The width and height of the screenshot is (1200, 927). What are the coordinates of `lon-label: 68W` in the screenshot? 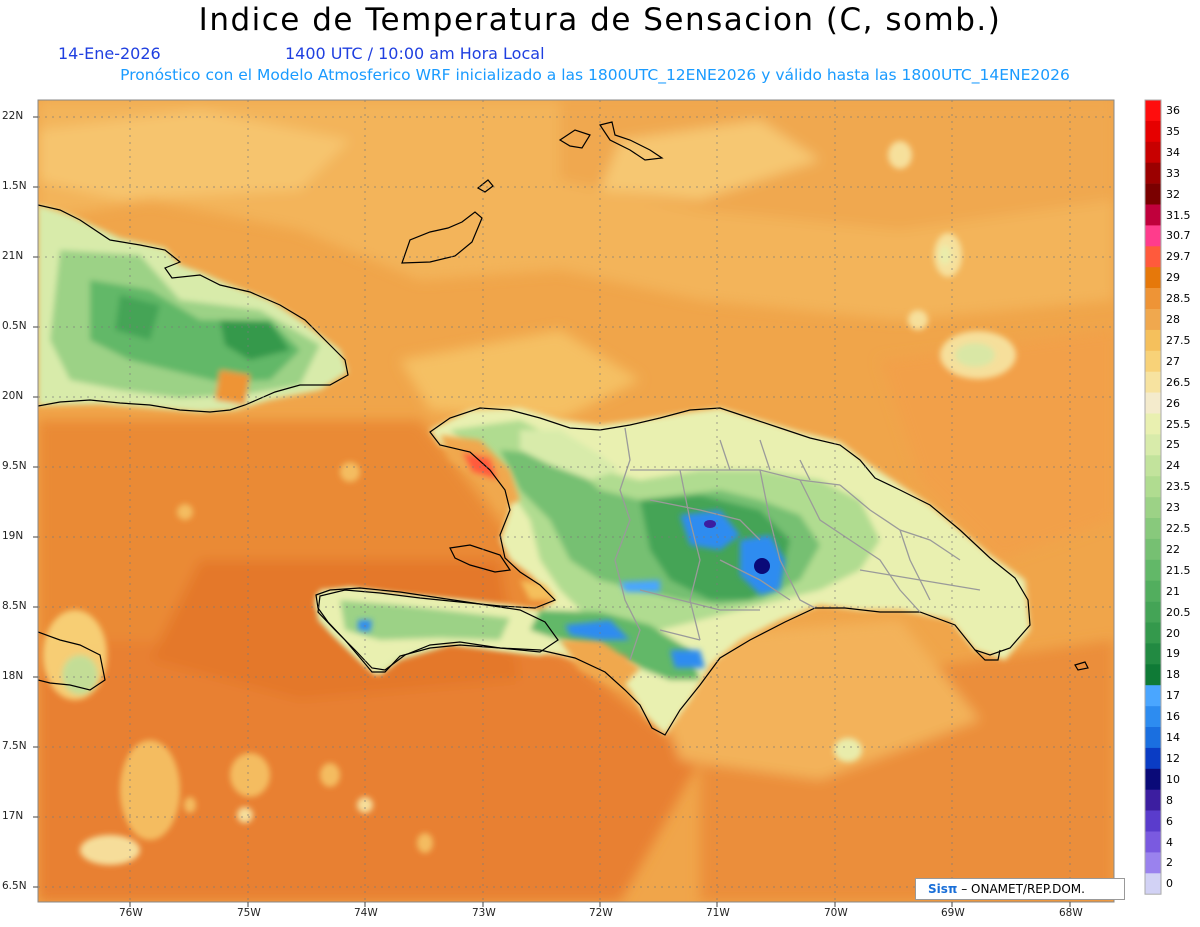 It's located at (1071, 913).